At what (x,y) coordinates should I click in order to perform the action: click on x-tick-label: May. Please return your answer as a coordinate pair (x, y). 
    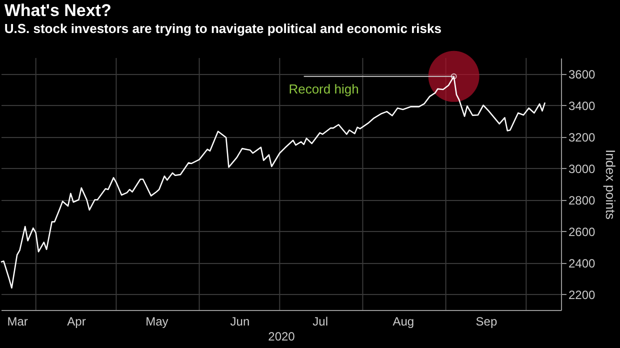
    Looking at the image, I should click on (157, 321).